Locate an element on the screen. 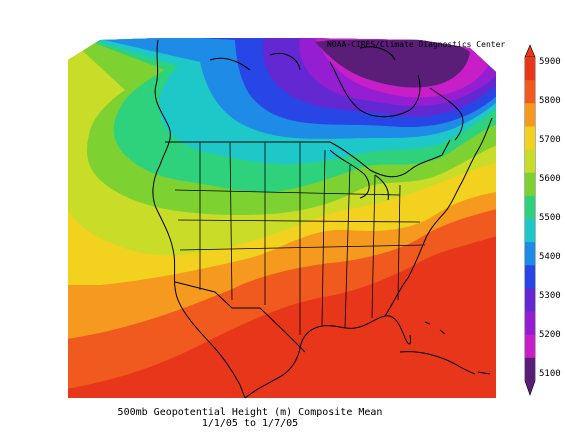  colorbar-tick-label: 5800 is located at coordinates (550, 101).